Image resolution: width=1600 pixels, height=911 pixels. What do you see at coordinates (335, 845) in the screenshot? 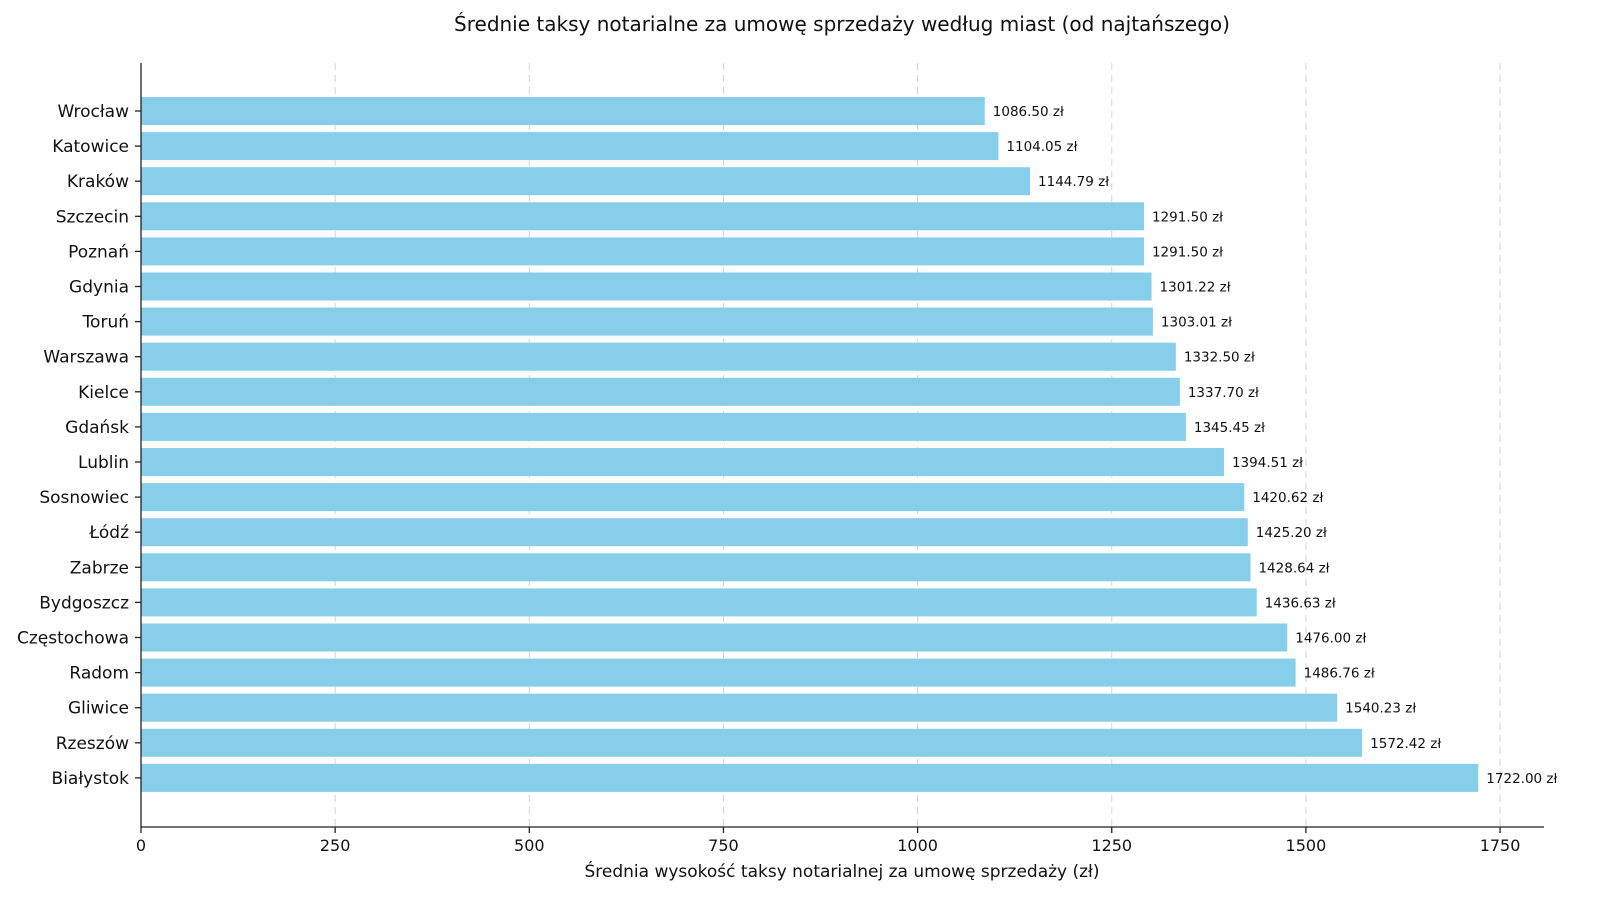
I see `x-tick-label: 250` at bounding box center [335, 845].